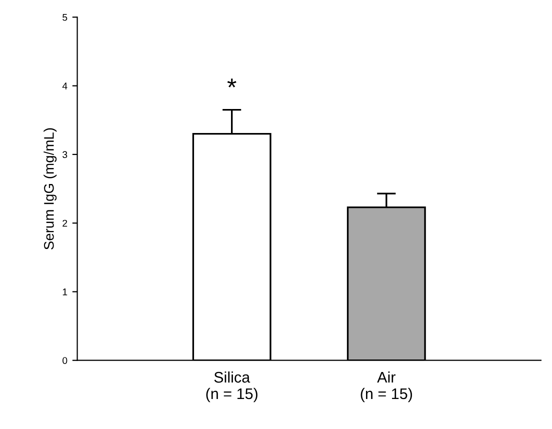 This screenshot has height=429, width=552. Describe the element at coordinates (65, 292) in the screenshot. I see `y-tick-label: 1` at that location.